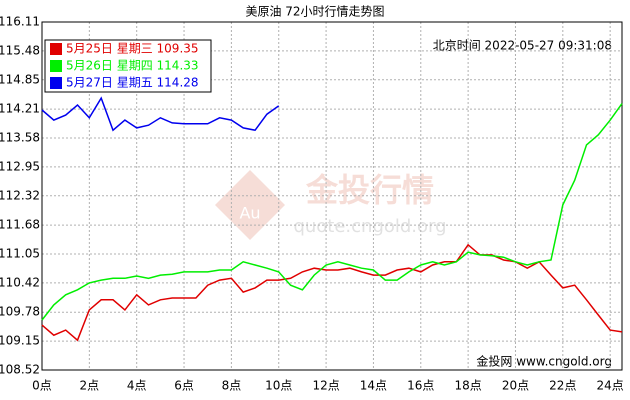  I want to click on watermark-url: quote.cngold.org, so click(369, 226).